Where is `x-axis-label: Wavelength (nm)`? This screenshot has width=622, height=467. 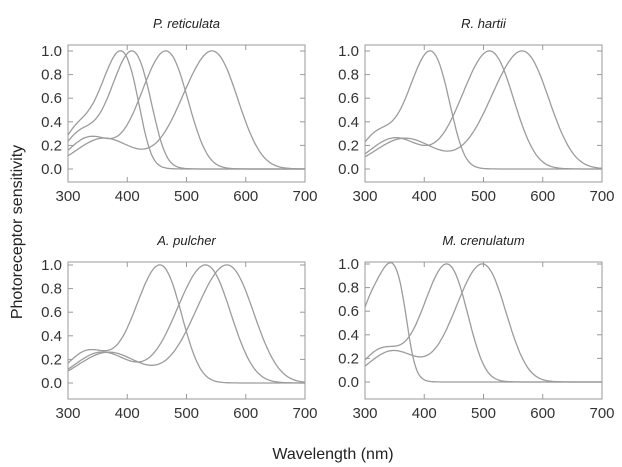 x-axis-label: Wavelength (nm) is located at coordinates (332, 454).